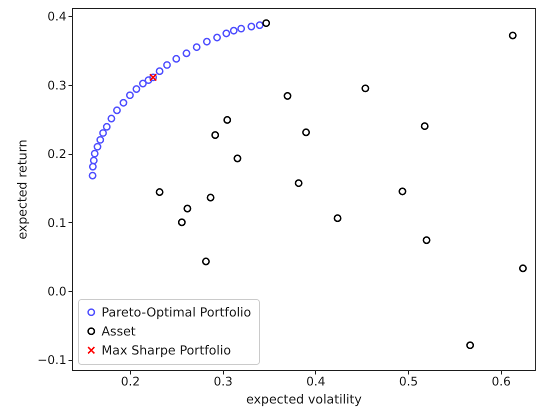 The width and height of the screenshot is (536, 408). Describe the element at coordinates (56, 223) in the screenshot. I see `y-tick-label: 0.1` at that location.